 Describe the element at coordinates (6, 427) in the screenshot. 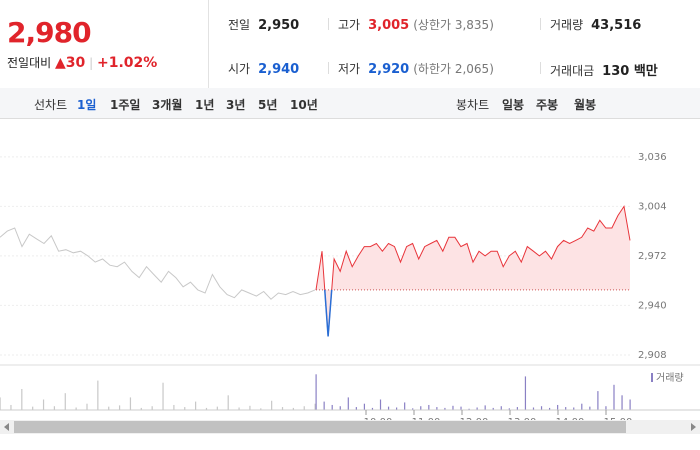

I see `scroll-left` at that location.